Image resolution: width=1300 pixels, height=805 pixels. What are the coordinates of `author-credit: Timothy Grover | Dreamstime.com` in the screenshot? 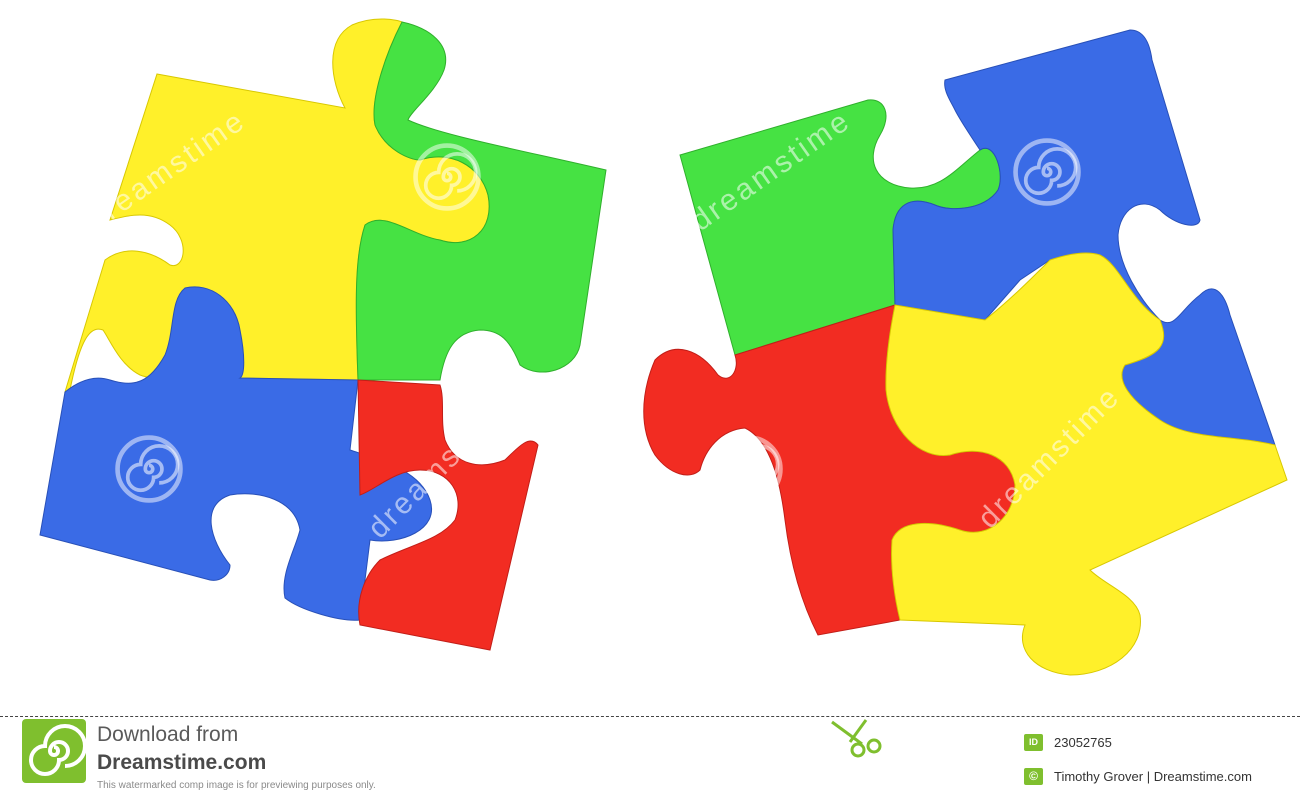 It's located at (1153, 776).